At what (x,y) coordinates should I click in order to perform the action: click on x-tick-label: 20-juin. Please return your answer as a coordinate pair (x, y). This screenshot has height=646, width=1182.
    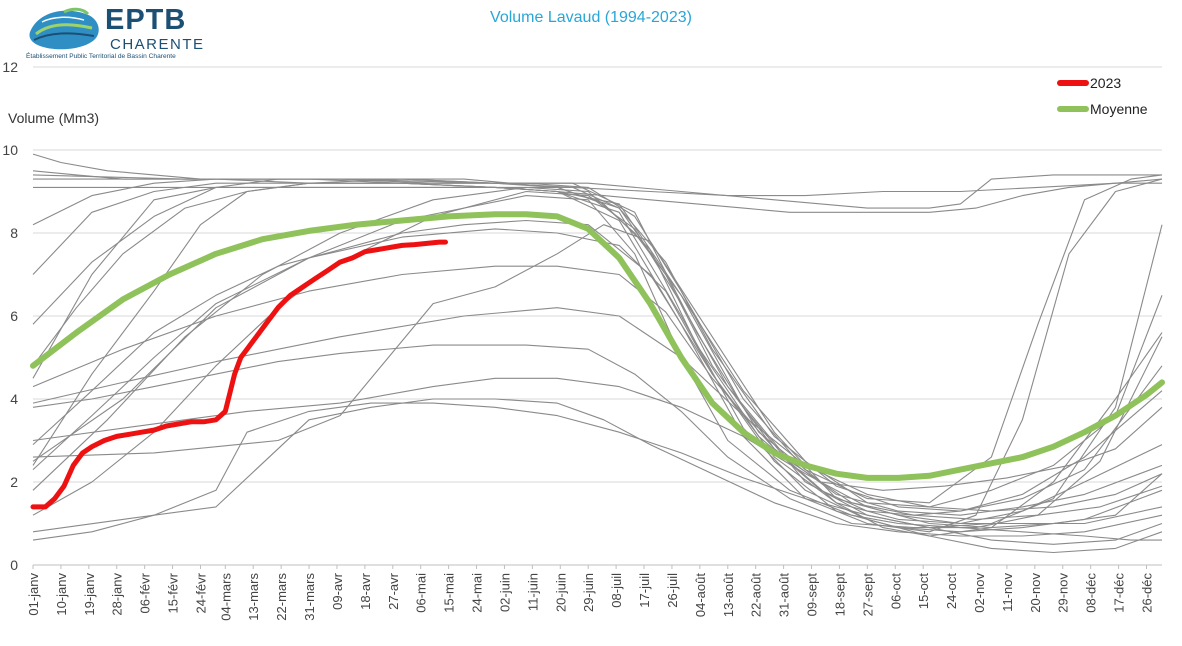
    Looking at the image, I should click on (560, 592).